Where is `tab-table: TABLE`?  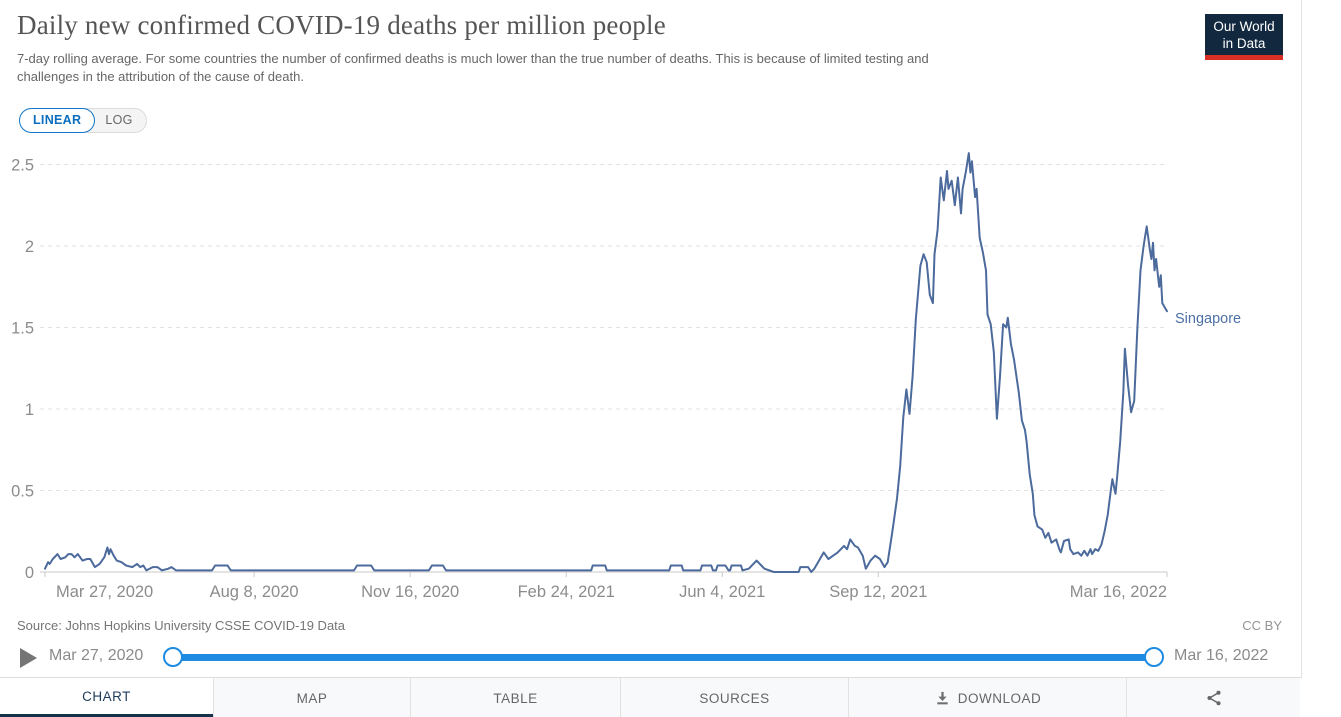
tab-table: TABLE is located at coordinates (515, 697).